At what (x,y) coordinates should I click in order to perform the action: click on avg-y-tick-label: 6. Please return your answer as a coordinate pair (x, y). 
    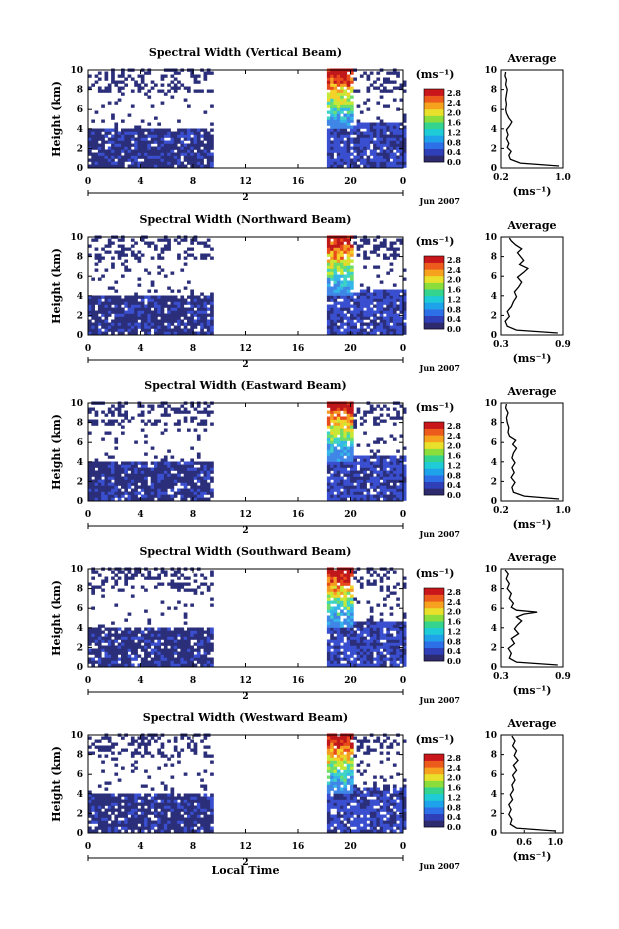
    Looking at the image, I should click on (494, 277).